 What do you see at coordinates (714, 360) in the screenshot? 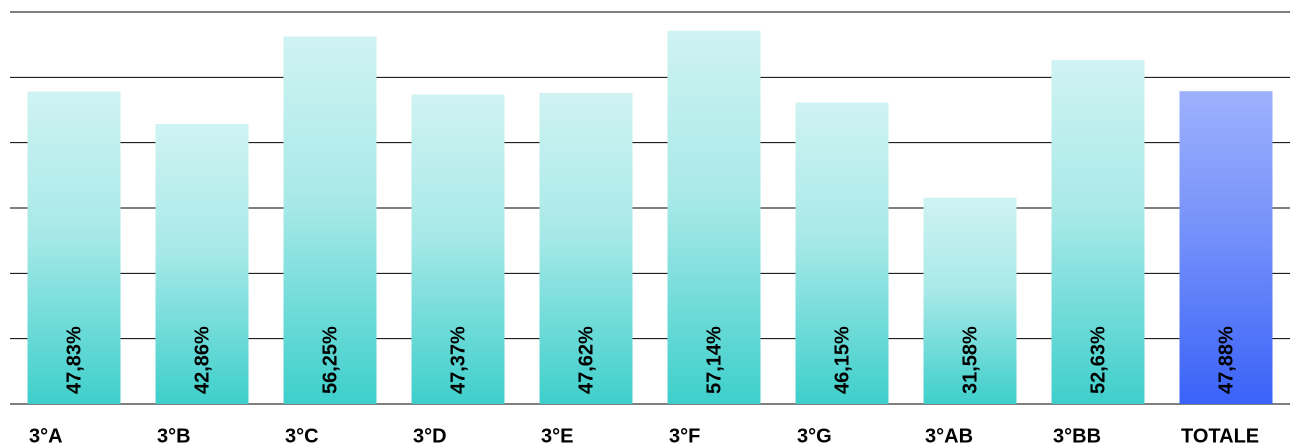
I see `data-label: 57,14%` at bounding box center [714, 360].